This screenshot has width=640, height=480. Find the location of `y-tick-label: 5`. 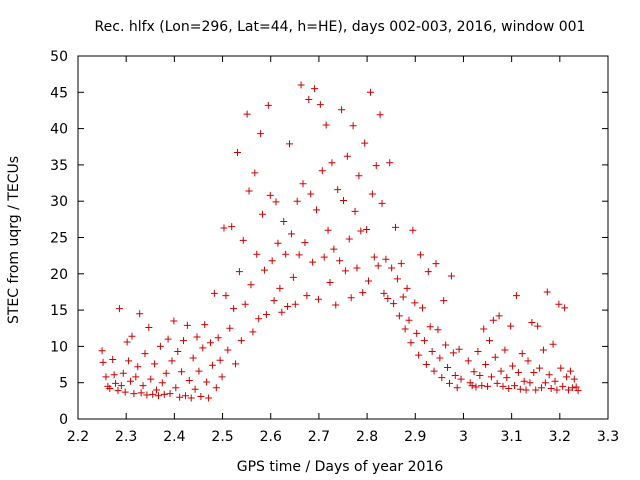

y-tick-label: 5 is located at coordinates (63, 384).